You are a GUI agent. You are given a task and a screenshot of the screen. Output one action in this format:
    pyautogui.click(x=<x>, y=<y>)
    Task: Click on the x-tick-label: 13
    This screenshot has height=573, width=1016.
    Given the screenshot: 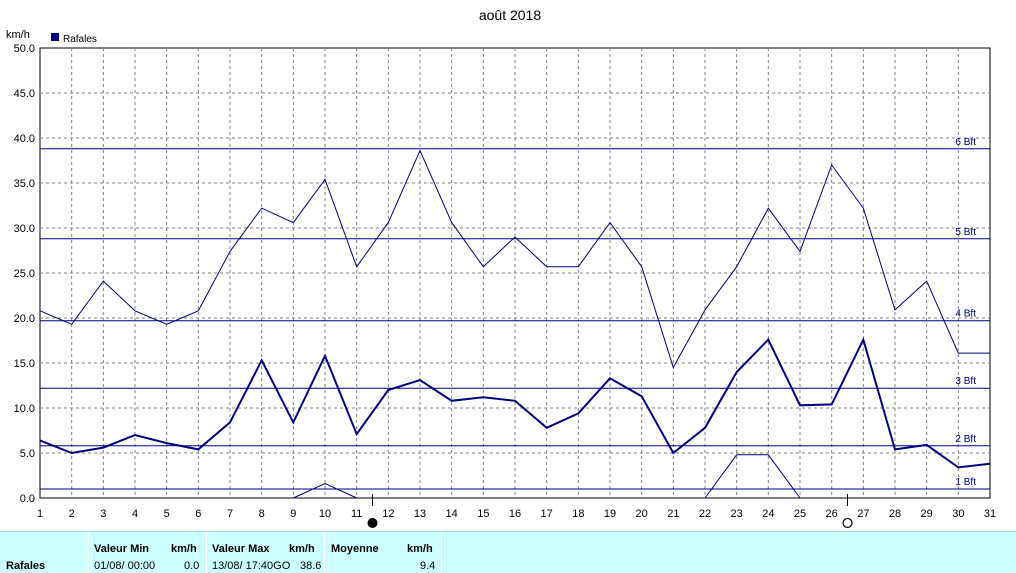 What is the action you would take?
    pyautogui.click(x=420, y=514)
    